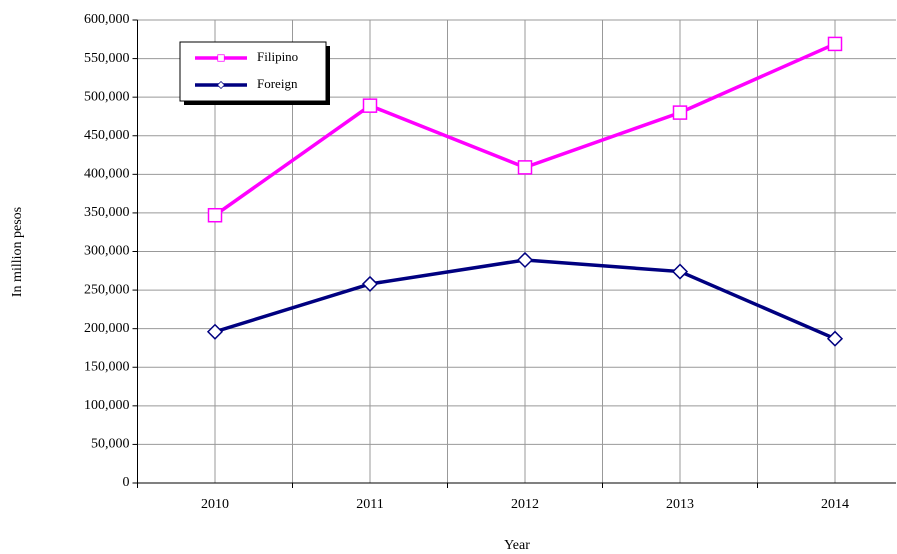  I want to click on y-tick-label: 400,000, so click(107, 174).